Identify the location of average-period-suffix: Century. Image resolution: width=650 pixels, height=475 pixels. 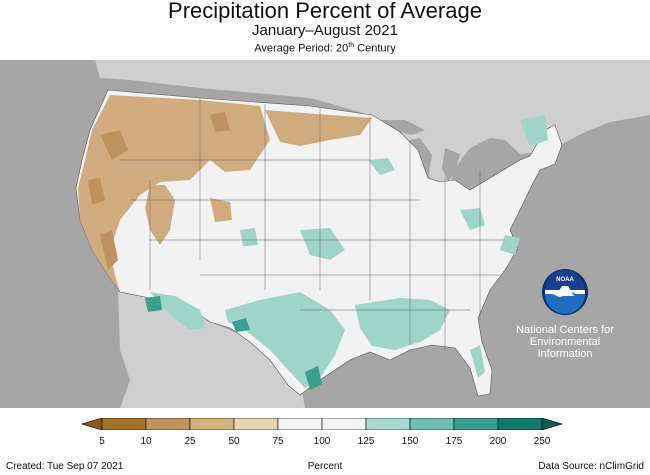
(375, 48).